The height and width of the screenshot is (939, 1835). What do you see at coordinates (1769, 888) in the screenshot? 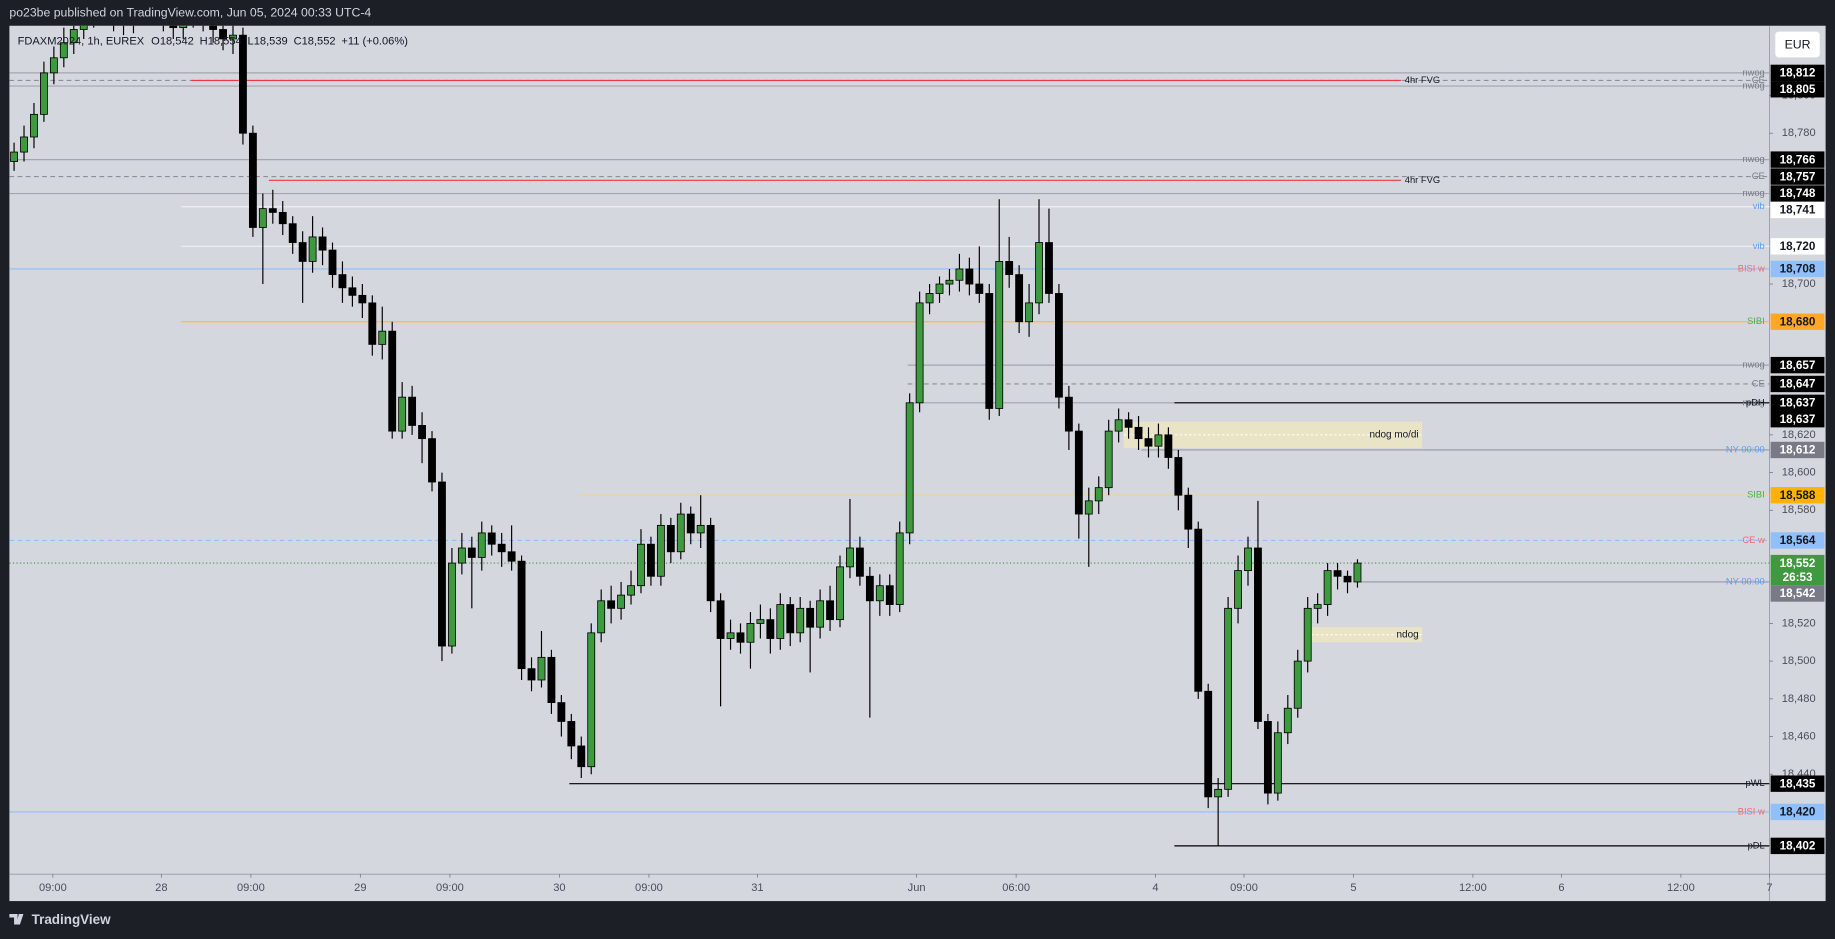
I see `x-tick-label: 7` at bounding box center [1769, 888].